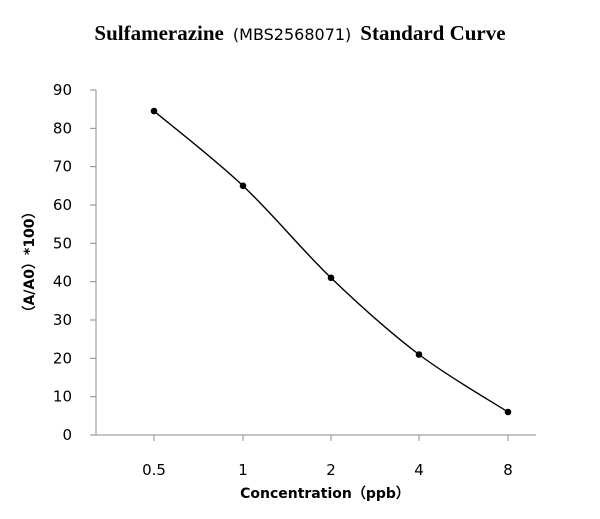  Describe the element at coordinates (331, 470) in the screenshot. I see `x-tick-label: 2` at that location.